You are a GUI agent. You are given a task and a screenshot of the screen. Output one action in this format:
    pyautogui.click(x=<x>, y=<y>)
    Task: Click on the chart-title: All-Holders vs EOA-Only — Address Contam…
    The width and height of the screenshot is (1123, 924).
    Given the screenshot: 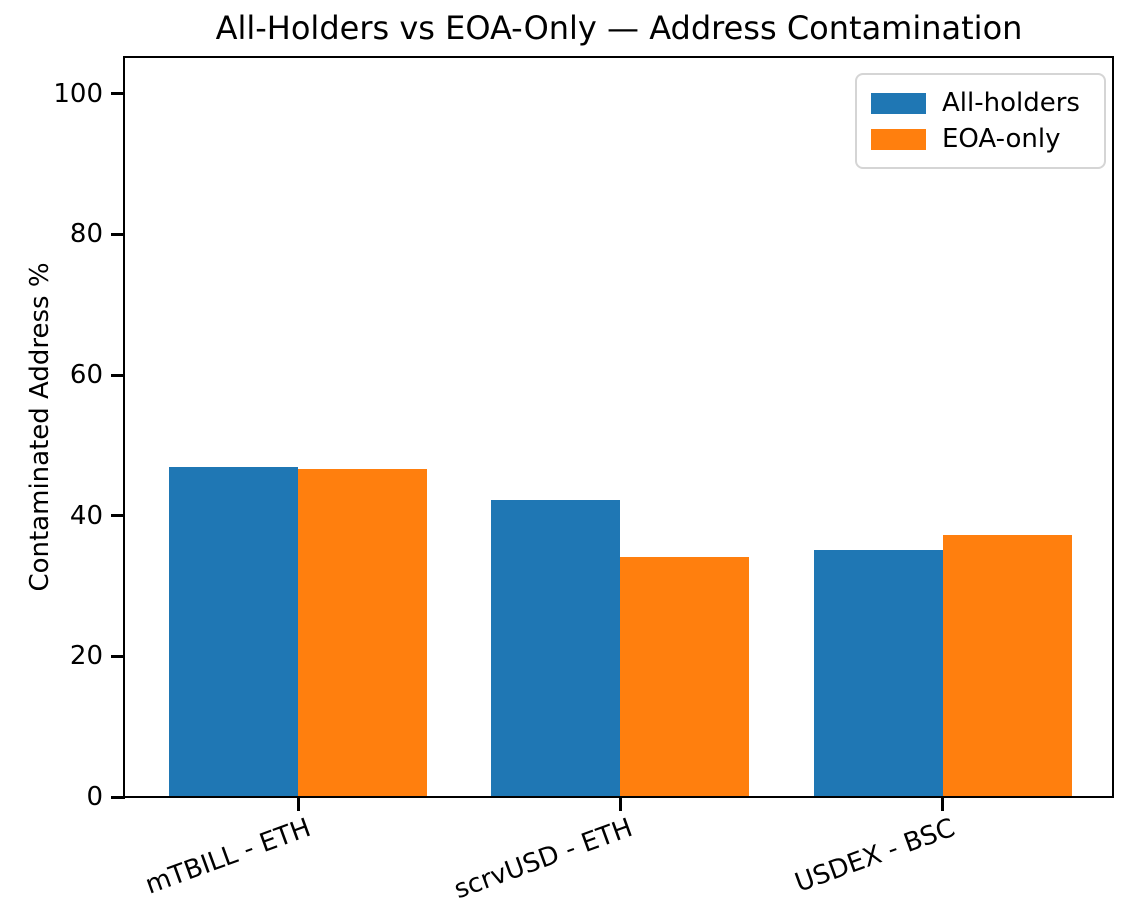 What is the action you would take?
    pyautogui.click(x=619, y=28)
    